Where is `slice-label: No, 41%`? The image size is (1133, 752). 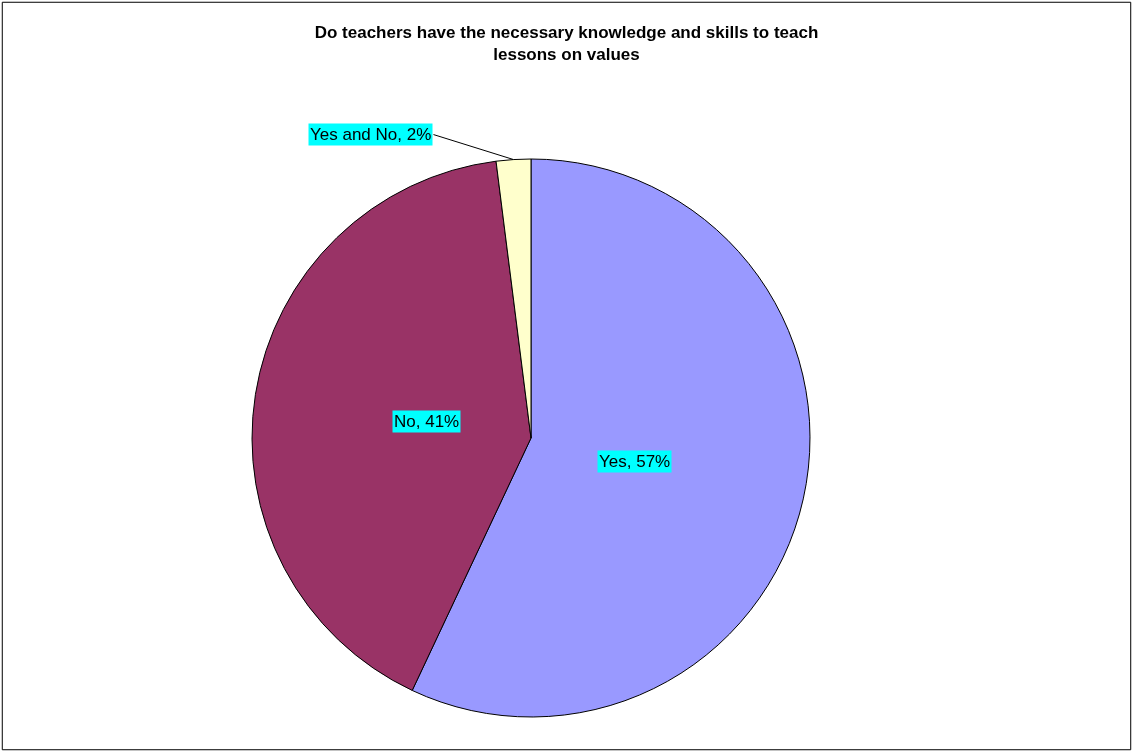 slice-label: No, 41% is located at coordinates (427, 421).